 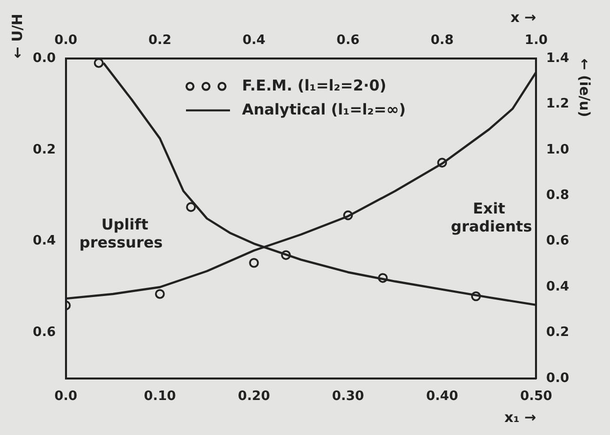 I want to click on annotation: Exit gradients, so click(x=491, y=217).